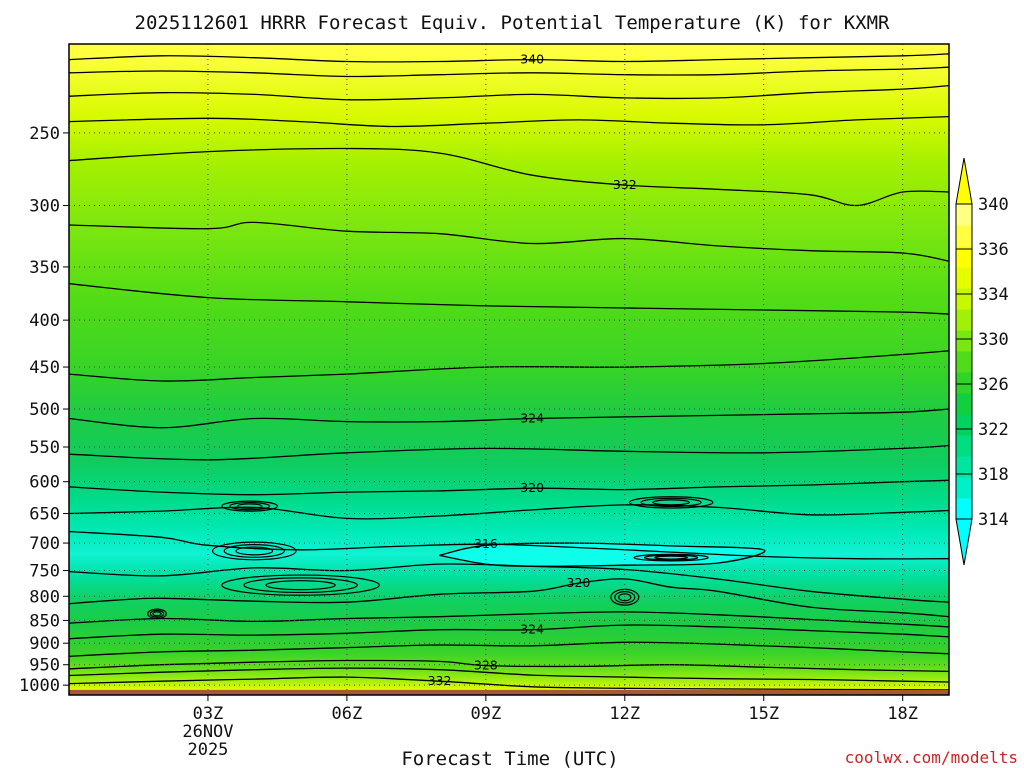 Image resolution: width=1024 pixels, height=768 pixels. I want to click on y-tick-label: 600, so click(44, 483).